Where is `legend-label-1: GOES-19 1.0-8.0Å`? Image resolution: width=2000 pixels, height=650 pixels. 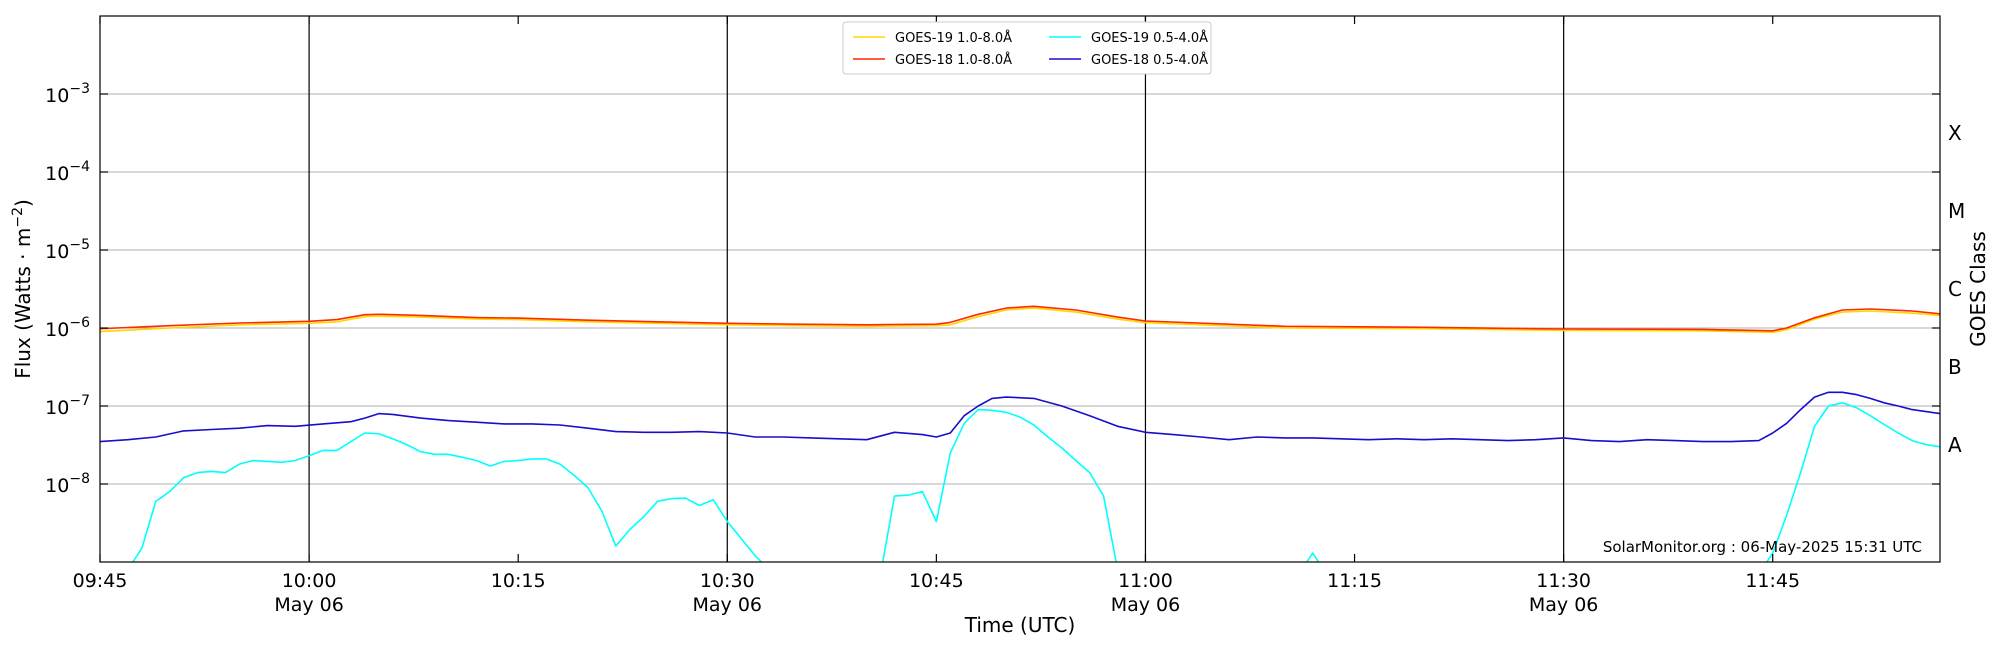 legend-label-1: GOES-19 1.0-8.0Å is located at coordinates (953, 38).